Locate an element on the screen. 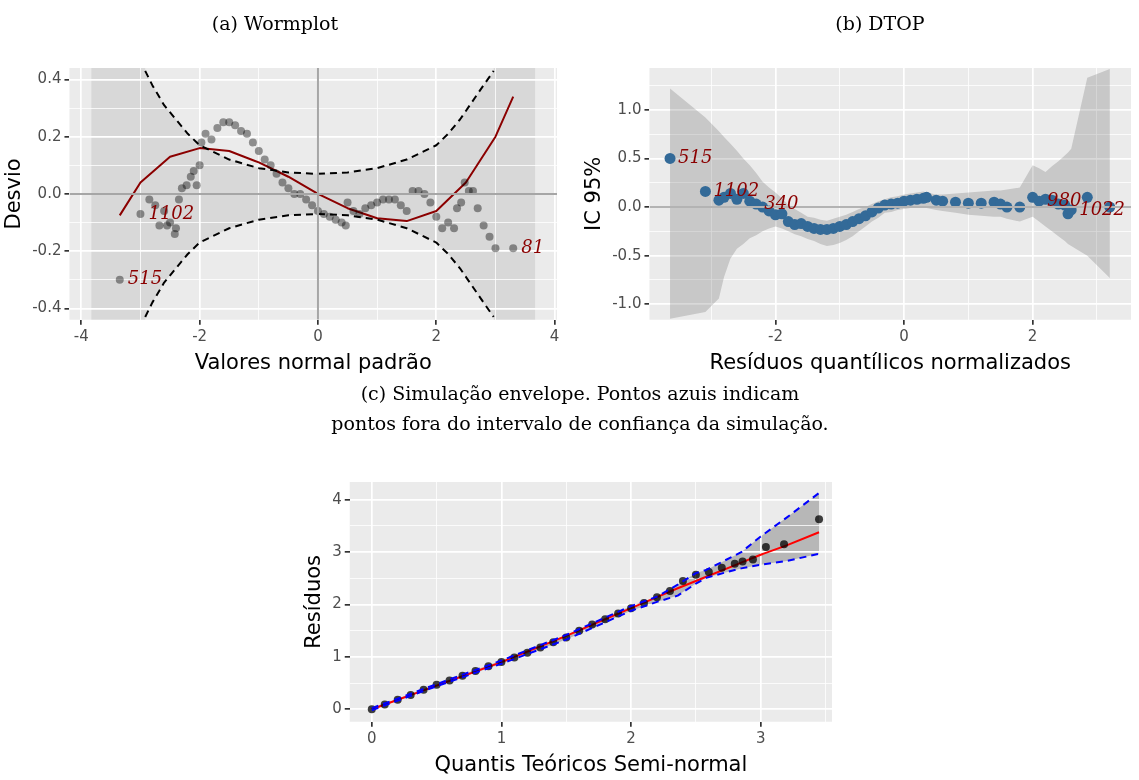 The width and height of the screenshot is (1139, 780). chart-title: (c) Simulação envelope. Pontos azuis indicam pontos fora do intervalo de confiança da simulação. is located at coordinates (580, 408).